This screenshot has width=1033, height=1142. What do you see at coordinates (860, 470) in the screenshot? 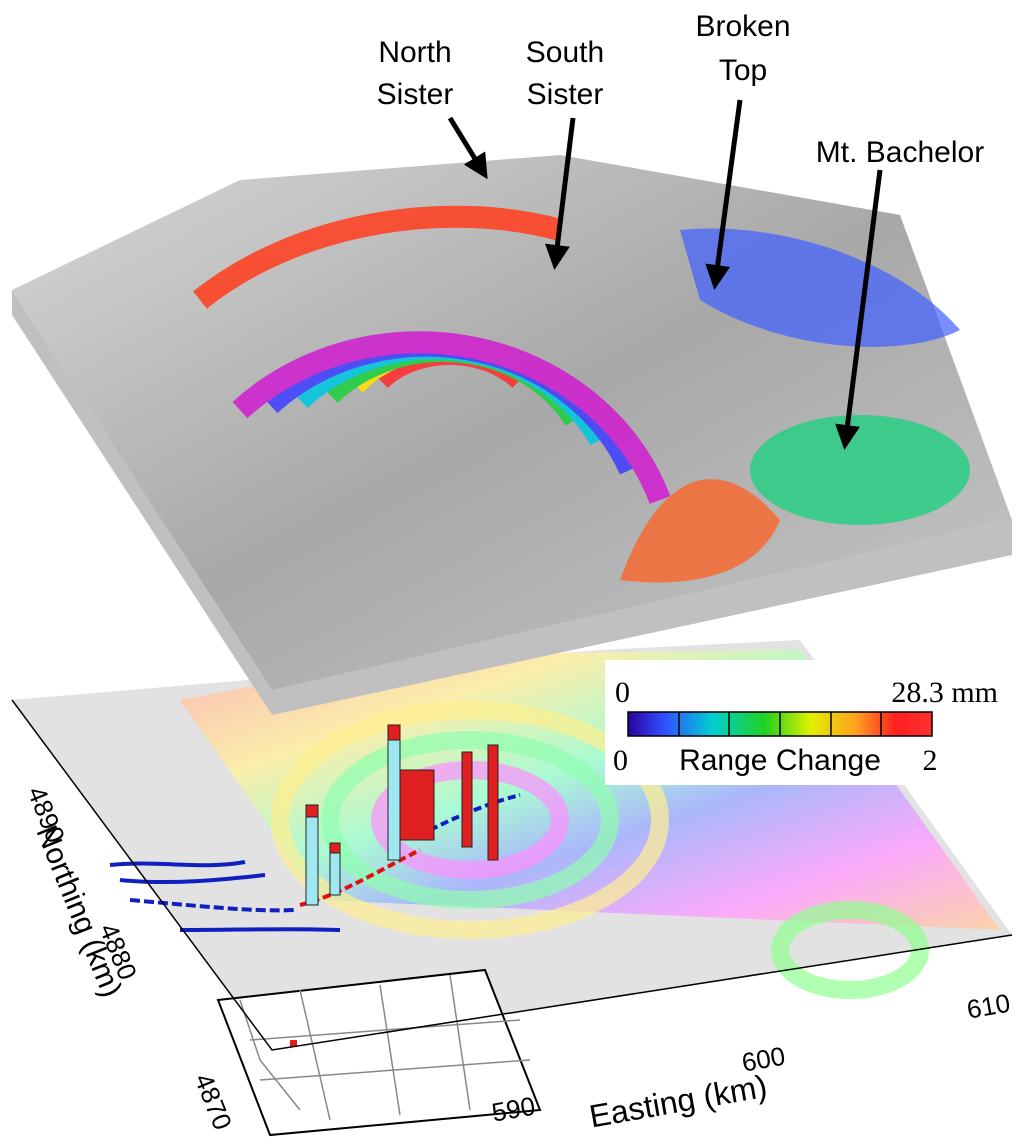
I see `bachelor-fringe` at bounding box center [860, 470].